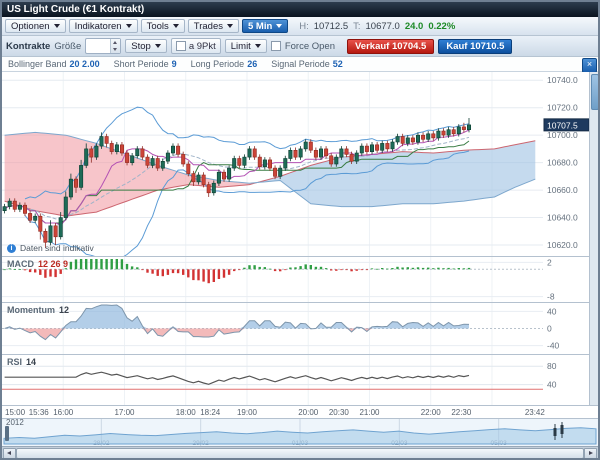  Describe the element at coordinates (38, 264) in the screenshot. I see `macd-panel-label: MACD 12 26 9` at that location.